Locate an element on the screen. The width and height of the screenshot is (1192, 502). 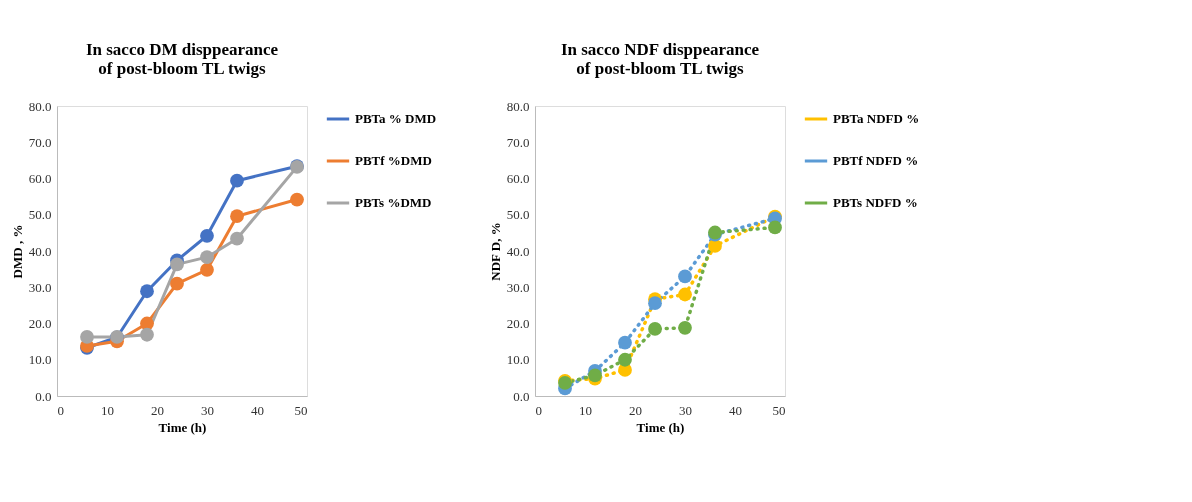
chart-title: In sacco DM disppearance of post-bloom TL twigs is located at coordinates (182, 59).